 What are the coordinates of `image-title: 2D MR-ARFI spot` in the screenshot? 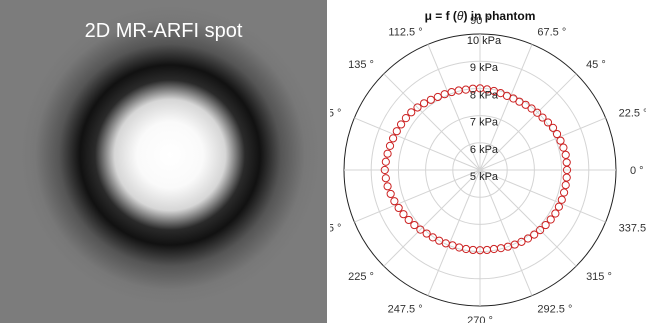 It's located at (163, 31).